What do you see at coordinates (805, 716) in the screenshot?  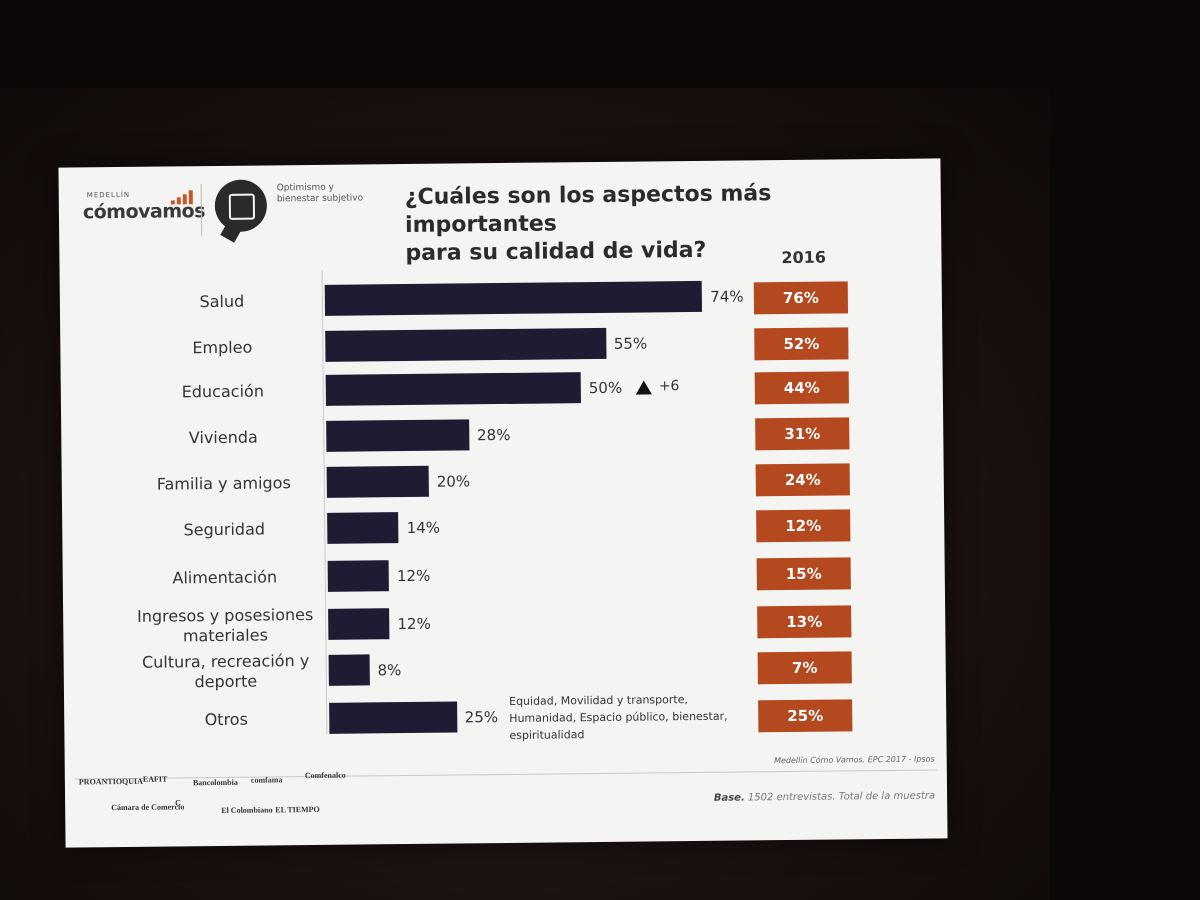 I see `comparison-2016-box: 25%` at bounding box center [805, 716].